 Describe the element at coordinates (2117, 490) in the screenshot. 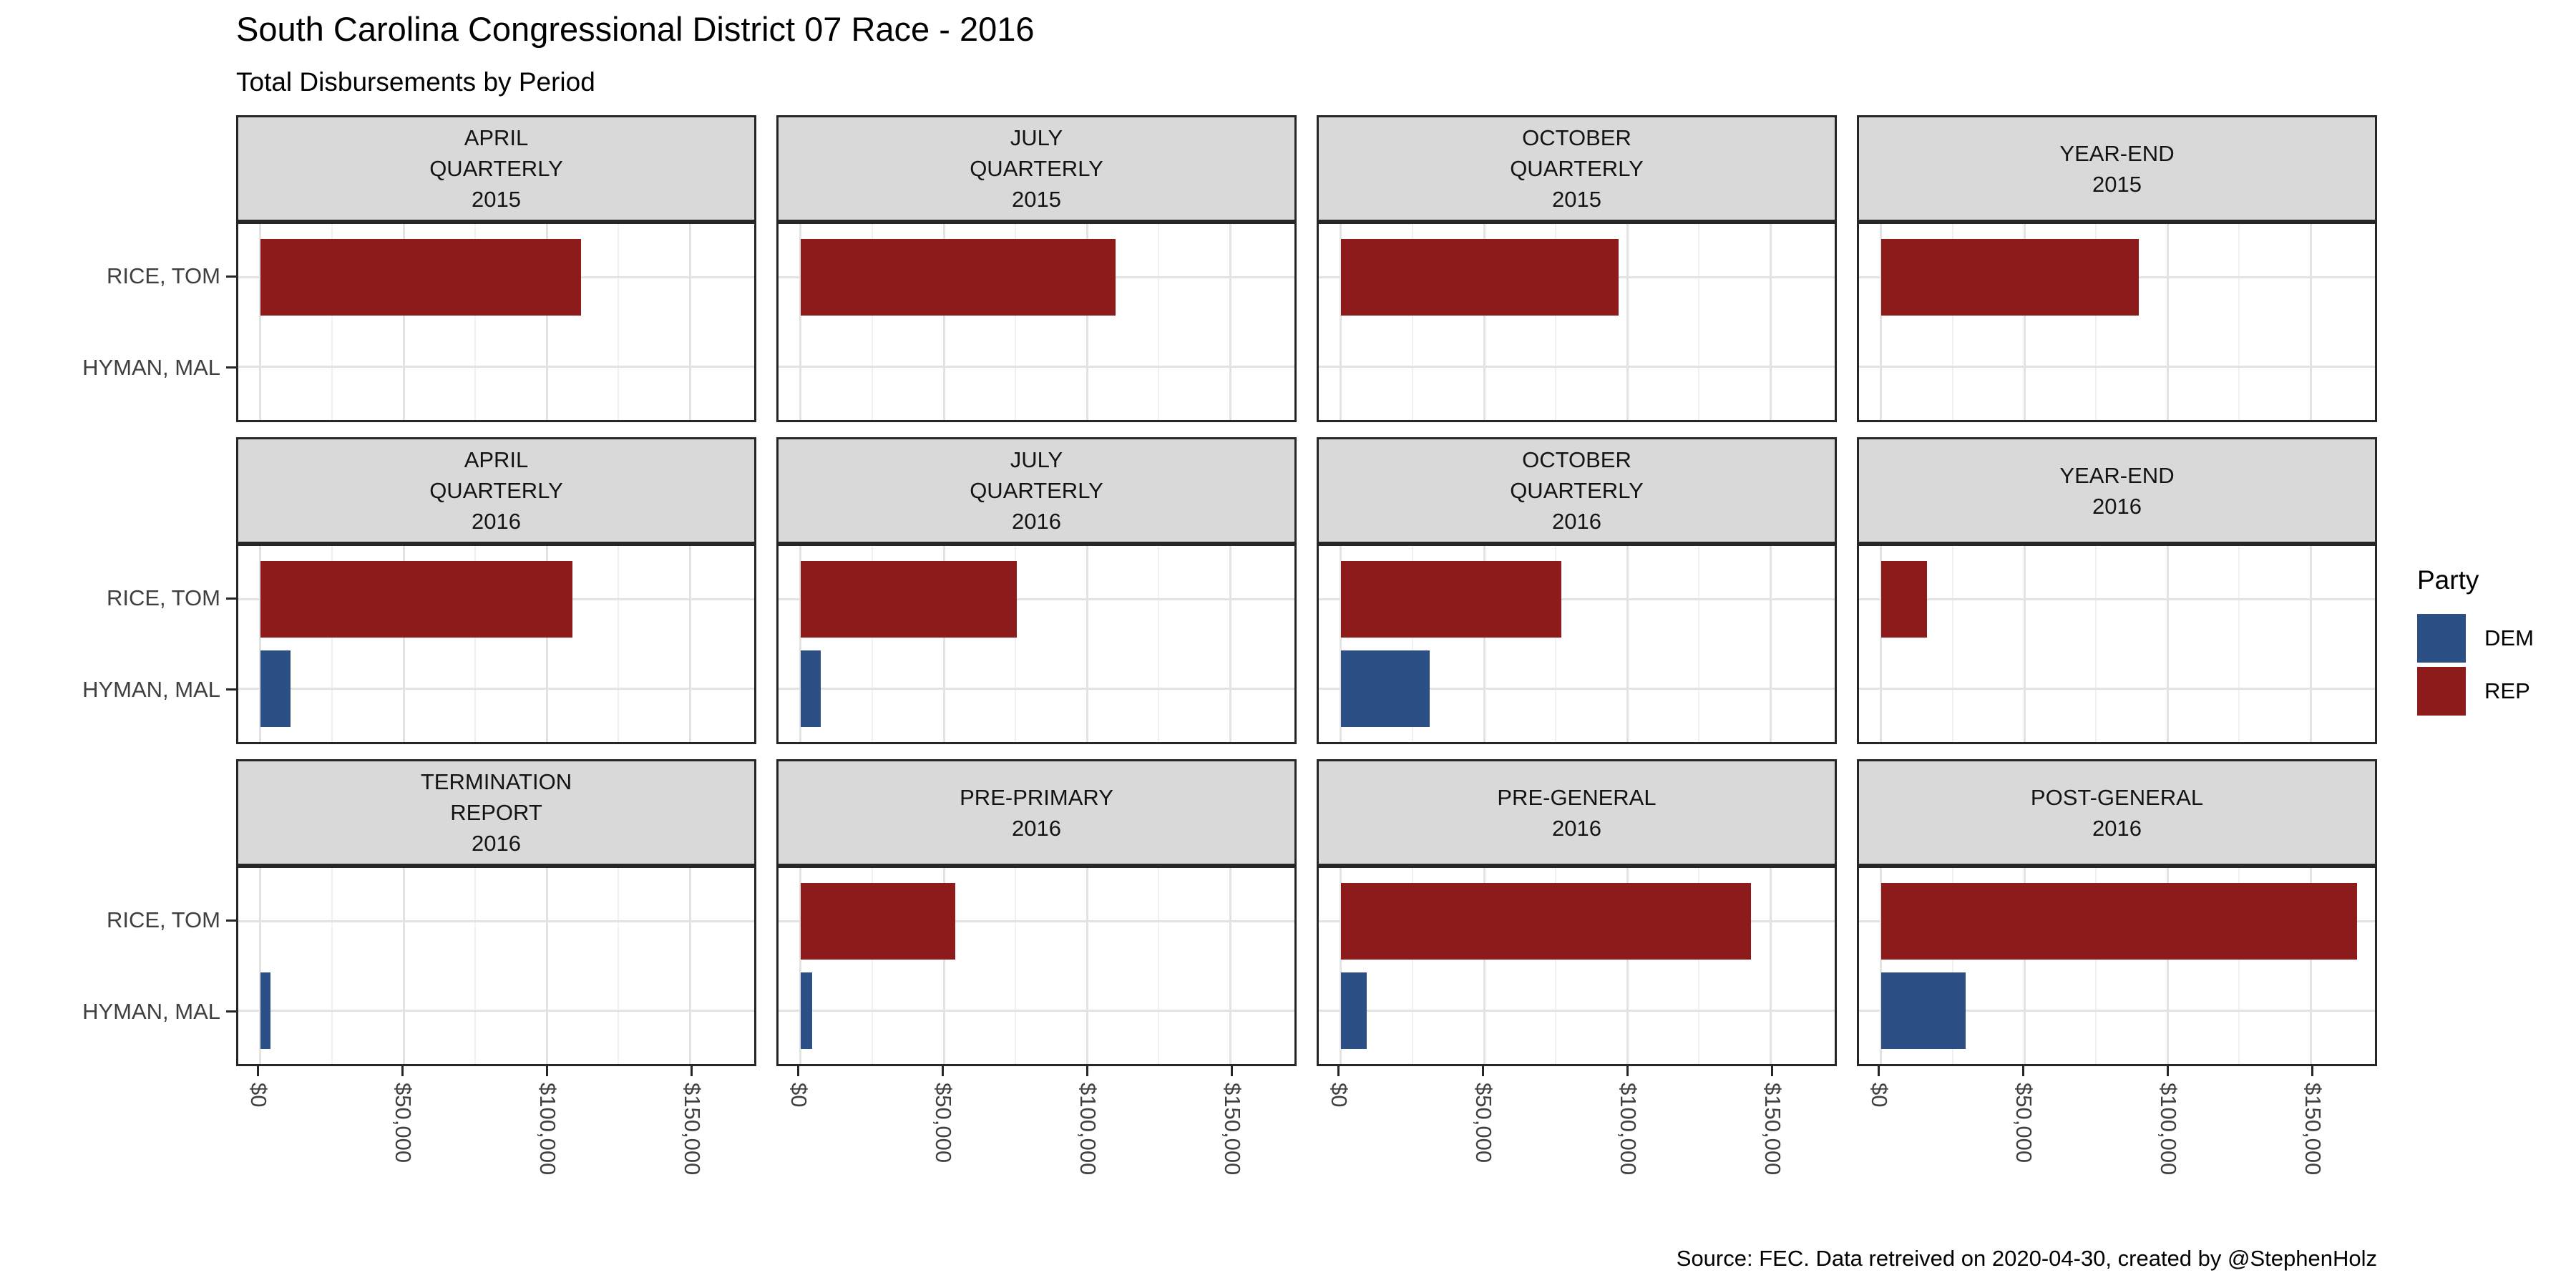

I see `facet-strip: YEAR-END 2016` at that location.